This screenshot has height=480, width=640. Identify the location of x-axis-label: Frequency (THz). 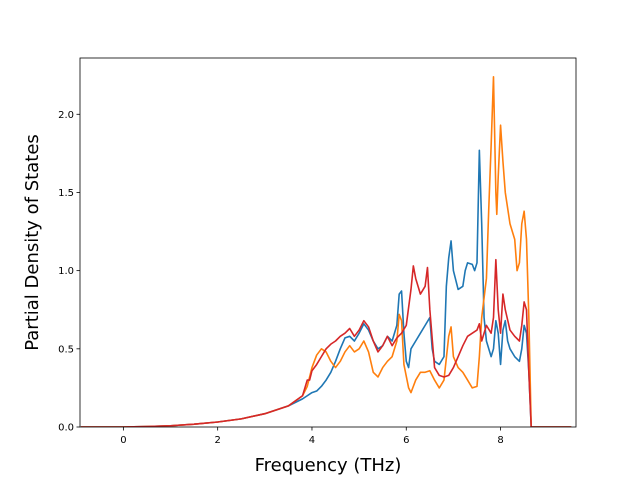
(328, 465).